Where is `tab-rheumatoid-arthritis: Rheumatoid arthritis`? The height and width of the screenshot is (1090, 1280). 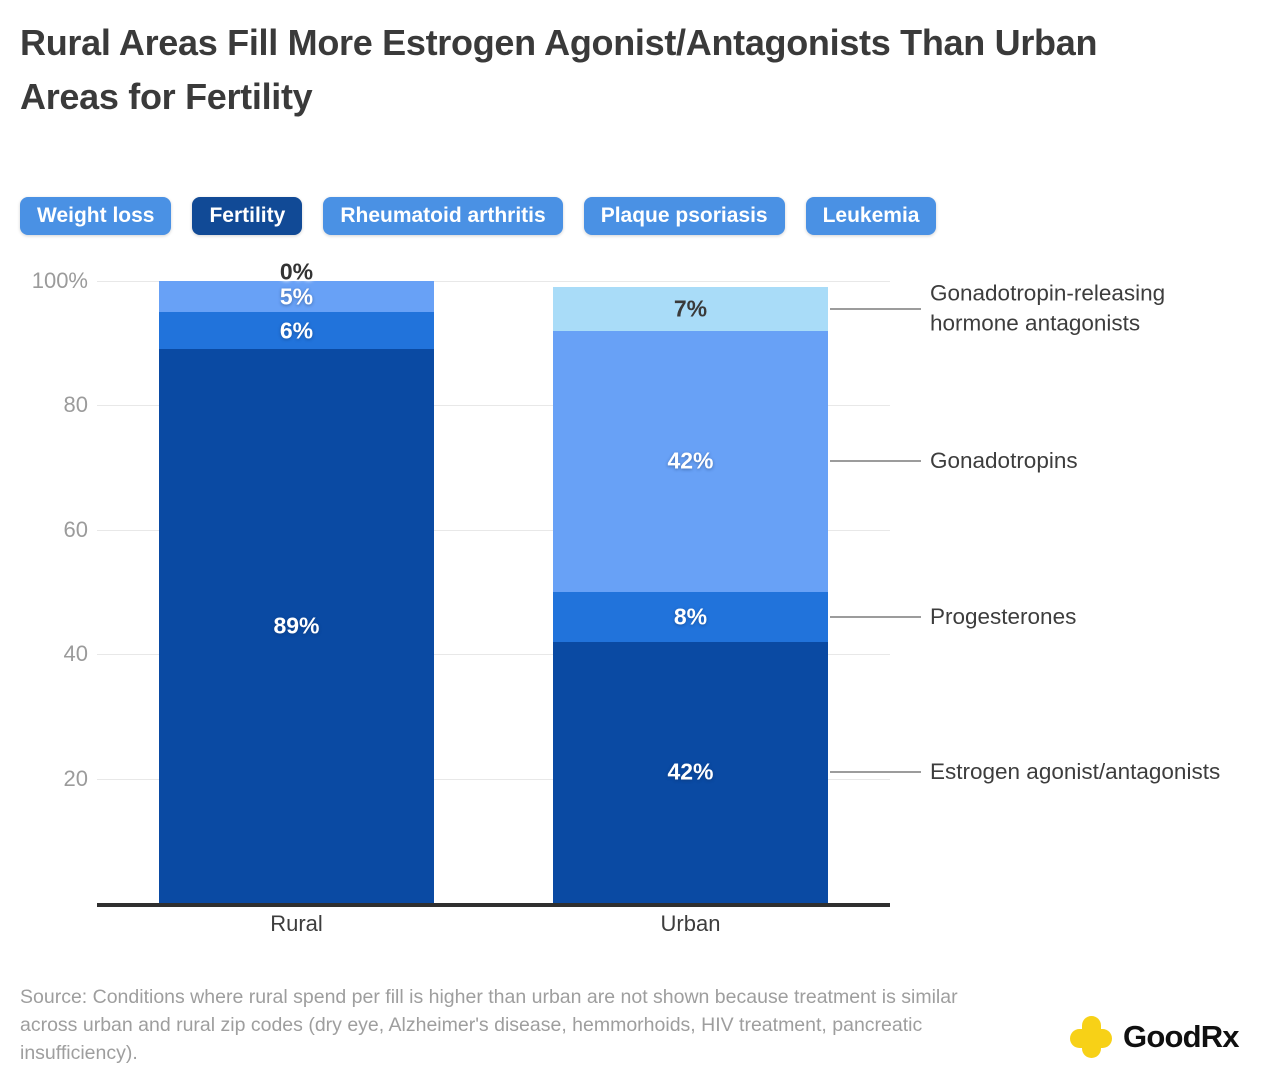
tab-rheumatoid-arthritis: Rheumatoid arthritis is located at coordinates (443, 216).